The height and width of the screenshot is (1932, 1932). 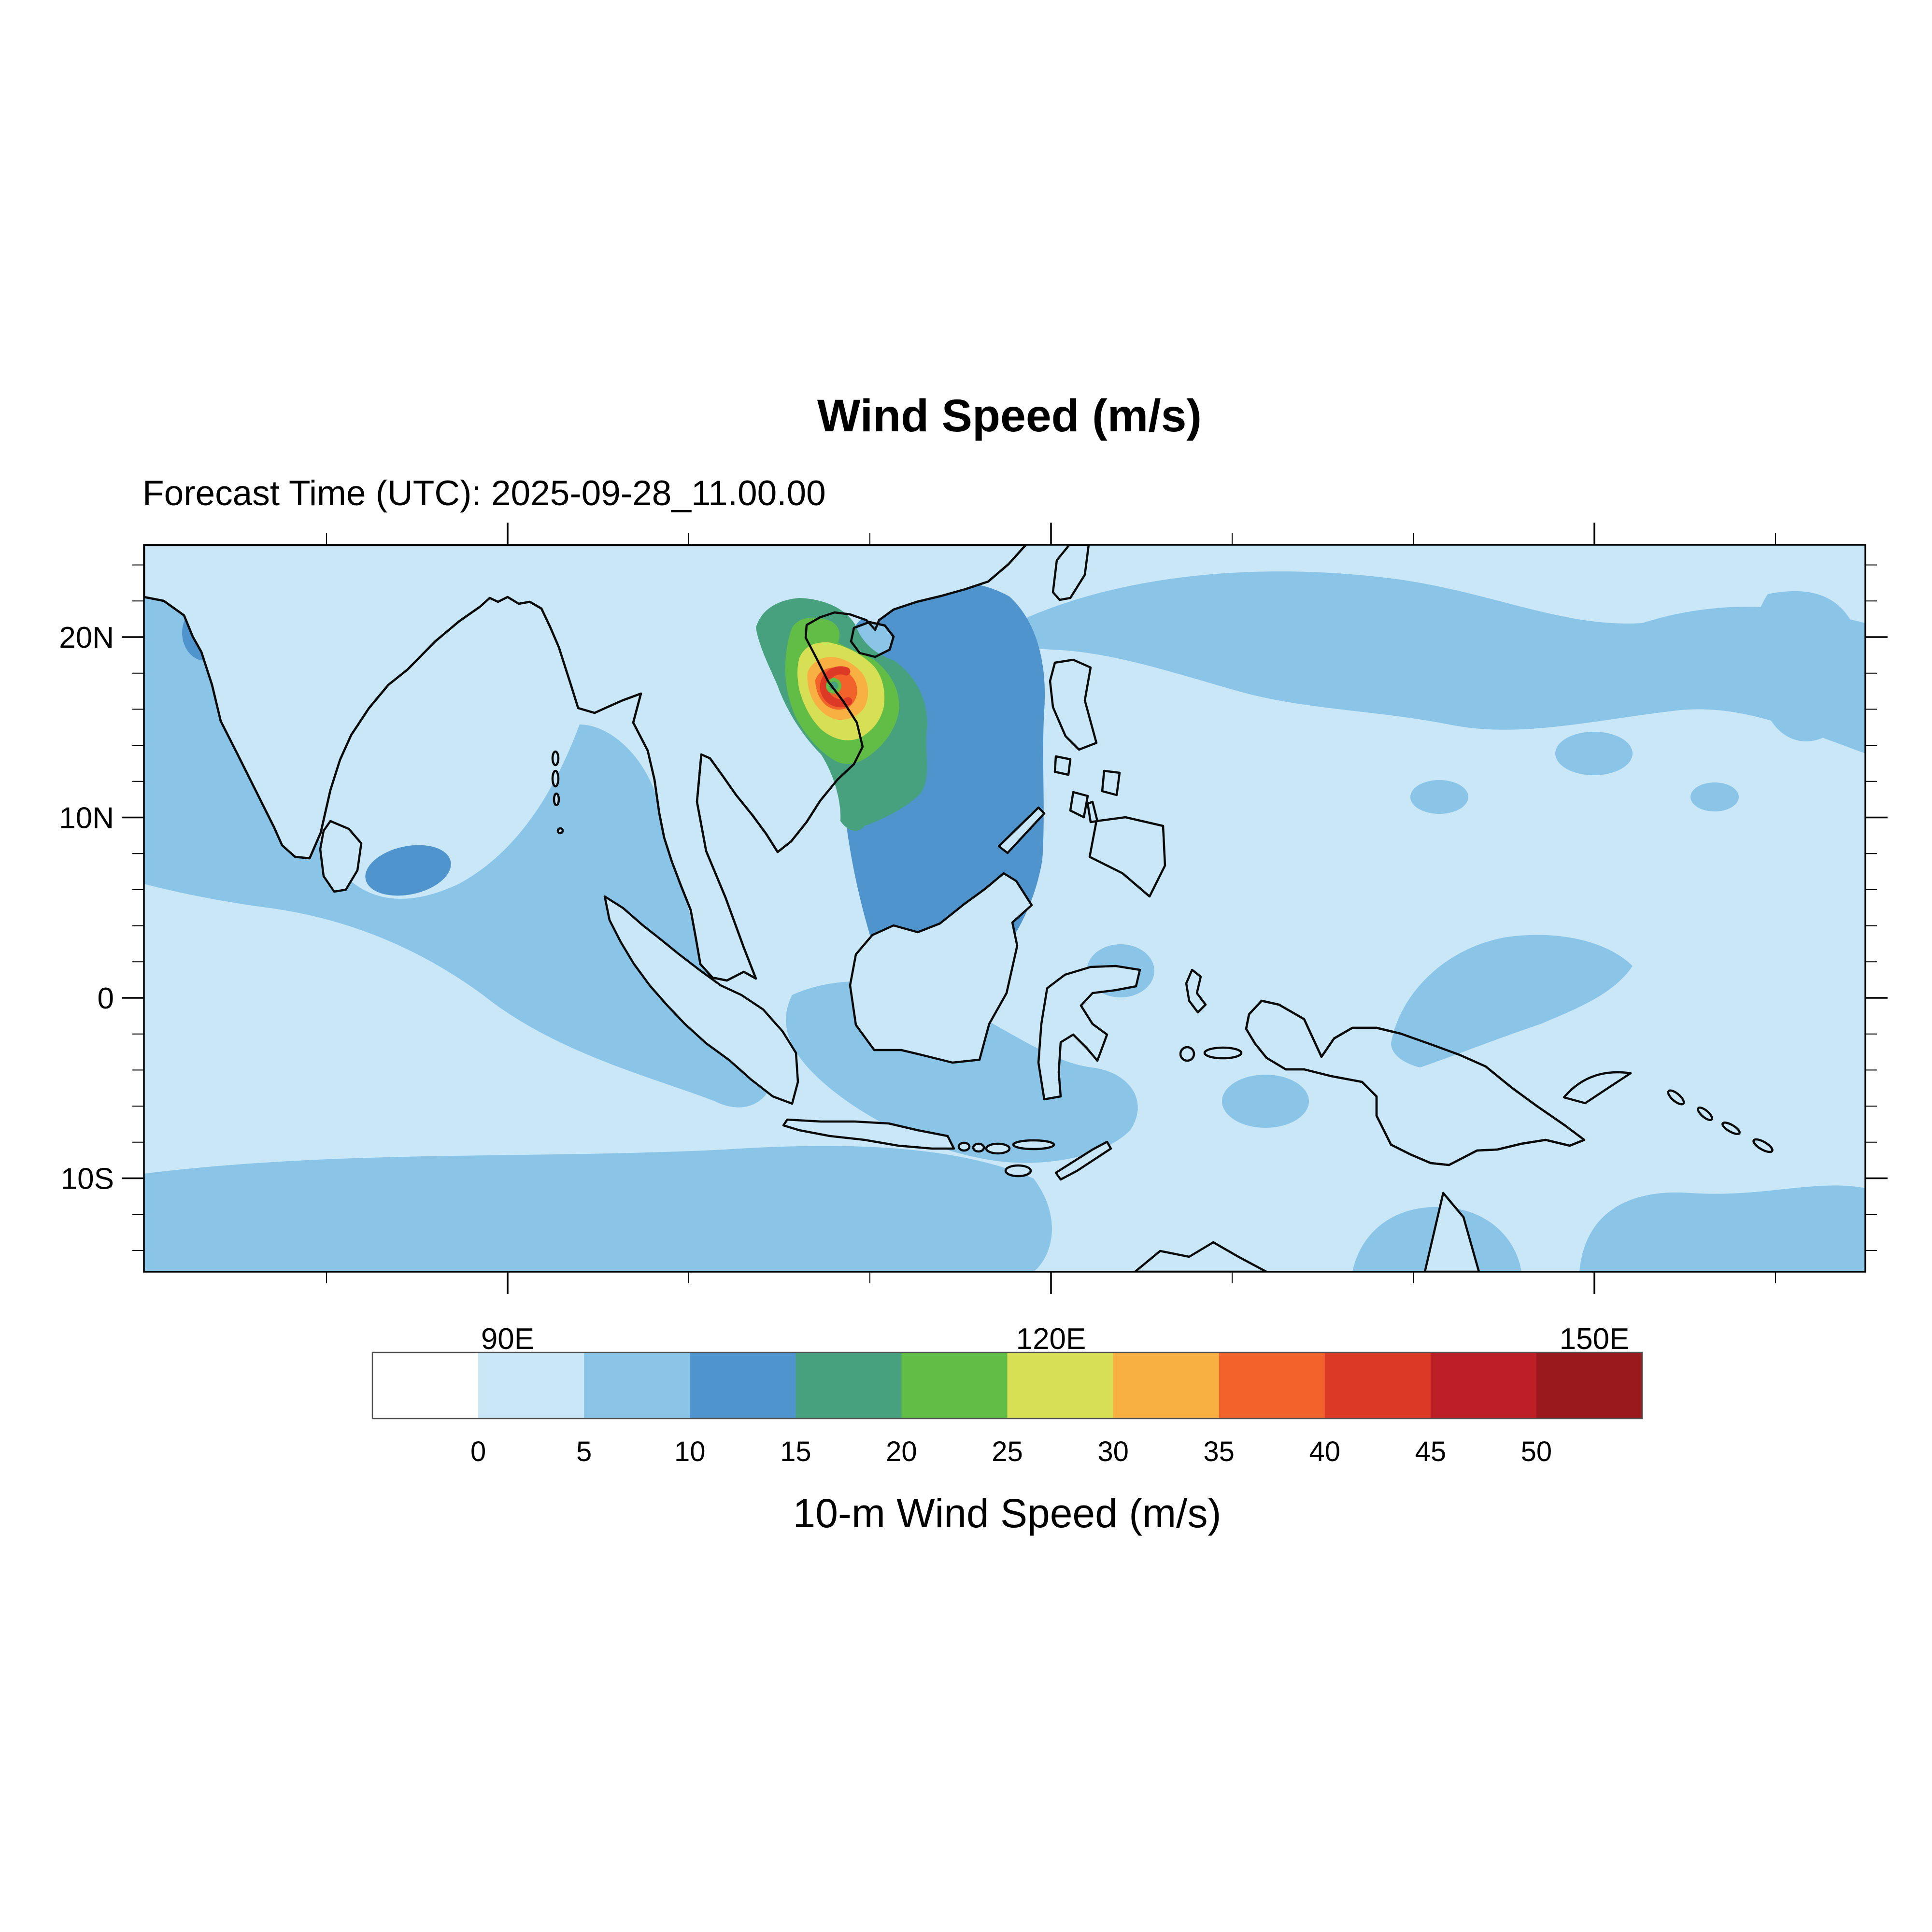 I want to click on coral-sea-region, so click(x=1722, y=1228).